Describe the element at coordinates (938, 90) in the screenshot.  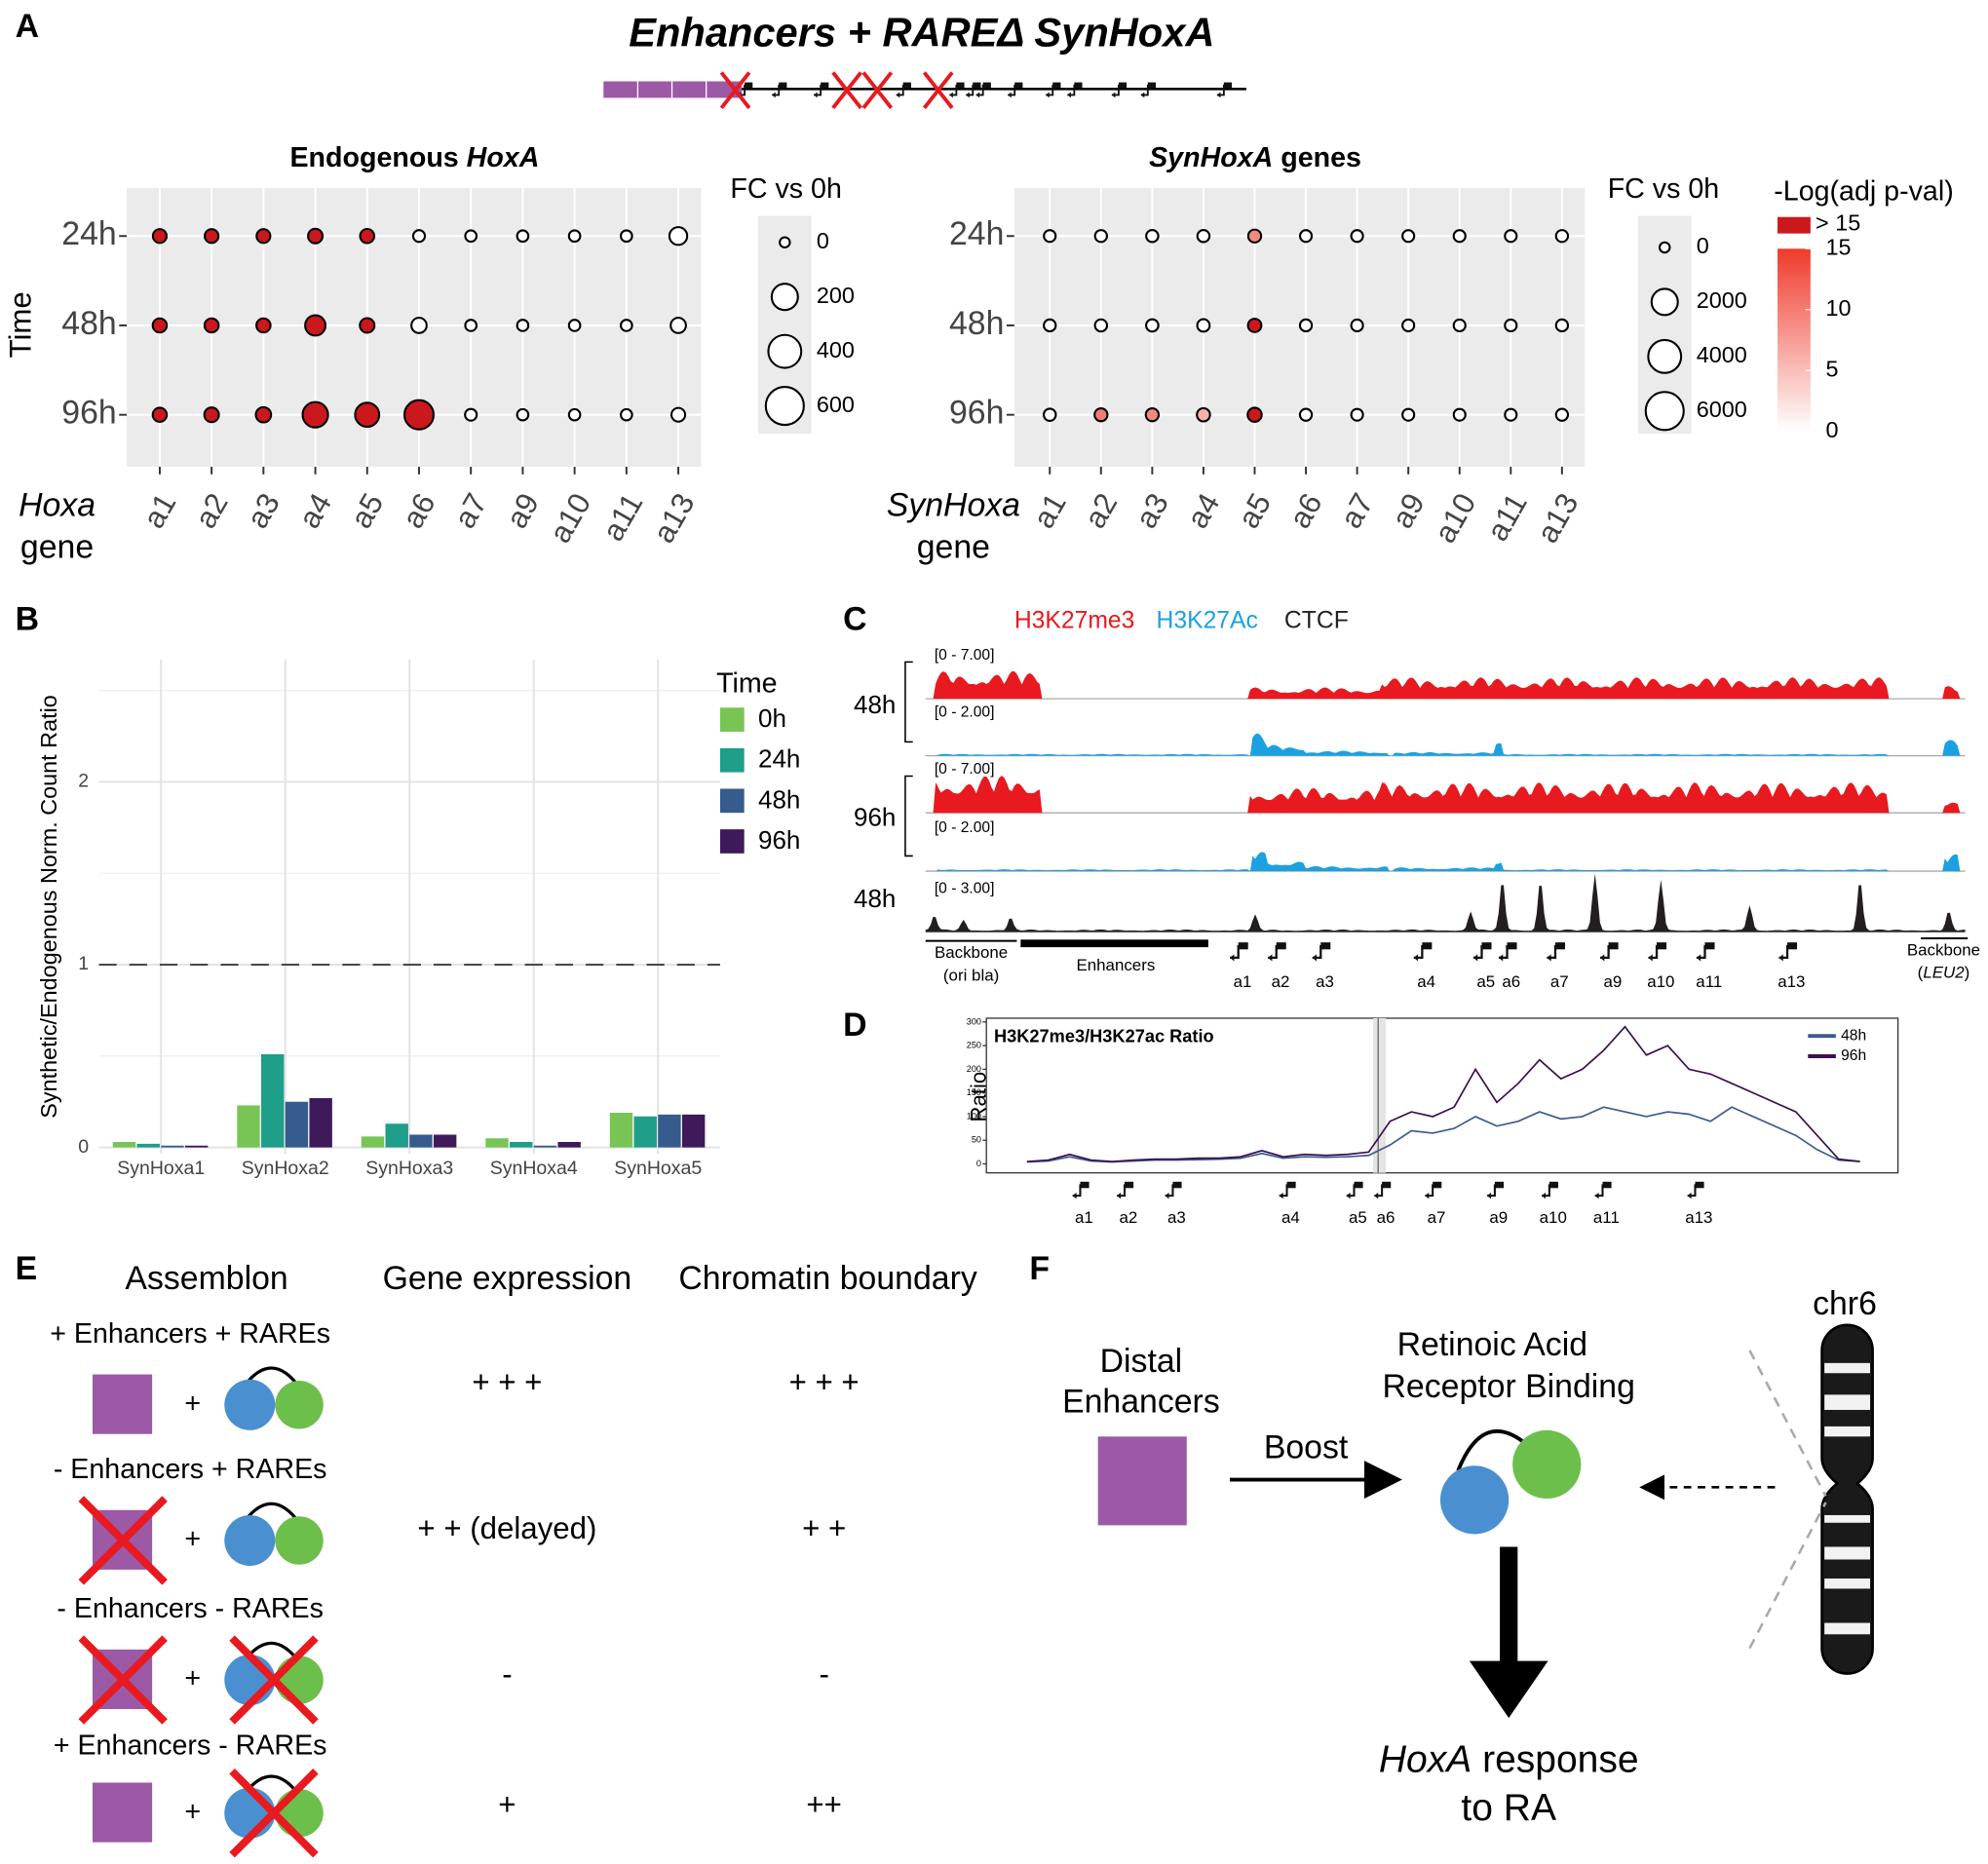
I see `delete-x` at that location.